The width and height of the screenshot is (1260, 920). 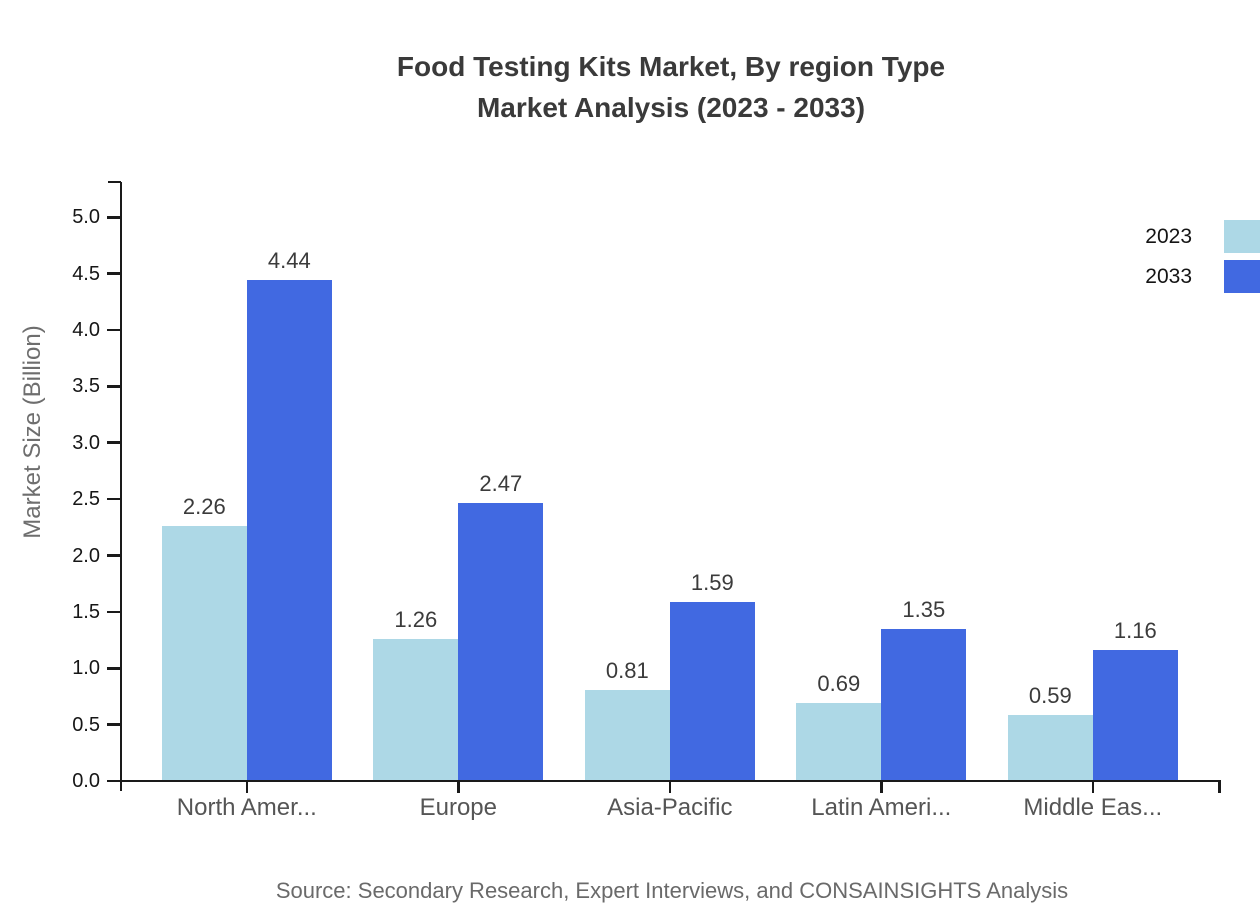 I want to click on y-axis-top-cap, so click(x=114, y=182).